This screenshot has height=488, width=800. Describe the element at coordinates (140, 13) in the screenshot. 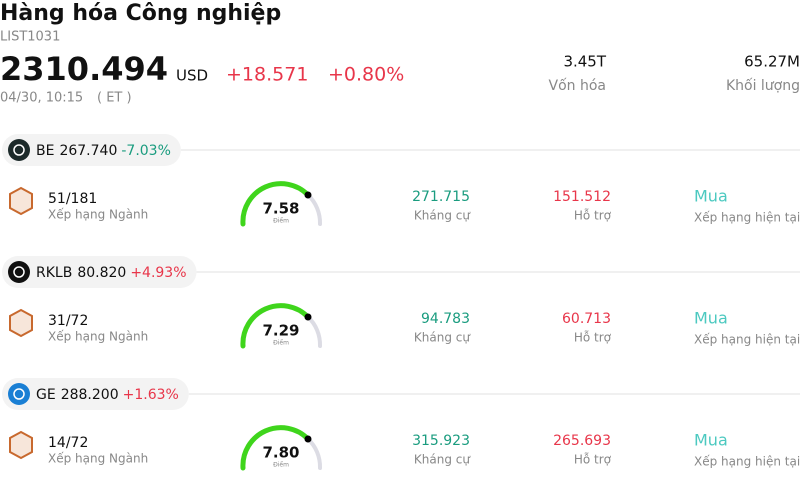

I see `title: Hàng hóa Công nghiệp` at that location.